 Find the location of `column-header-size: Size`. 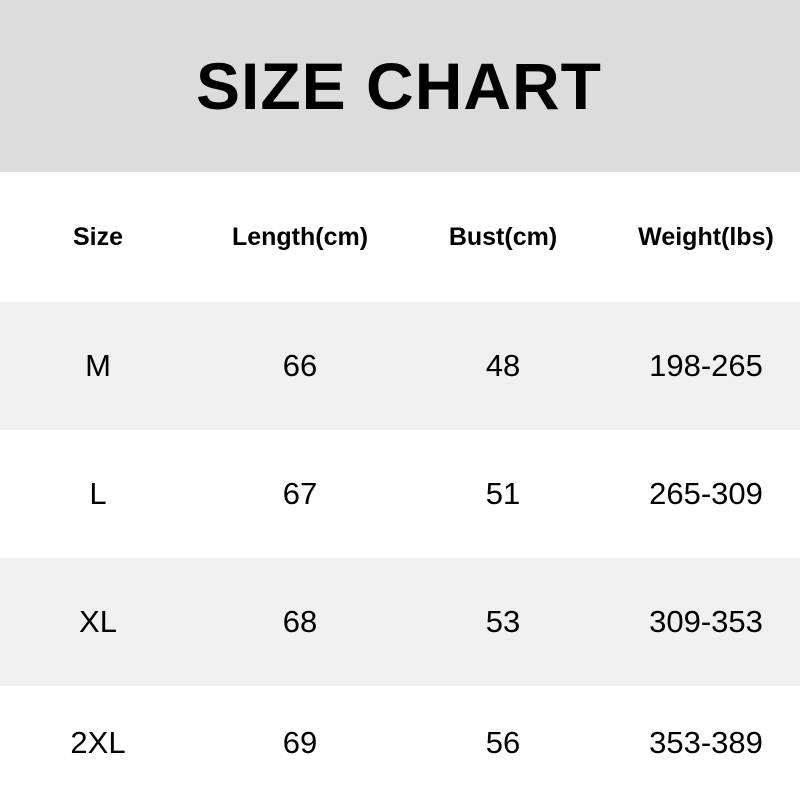

column-header-size: Size is located at coordinates (98, 236).